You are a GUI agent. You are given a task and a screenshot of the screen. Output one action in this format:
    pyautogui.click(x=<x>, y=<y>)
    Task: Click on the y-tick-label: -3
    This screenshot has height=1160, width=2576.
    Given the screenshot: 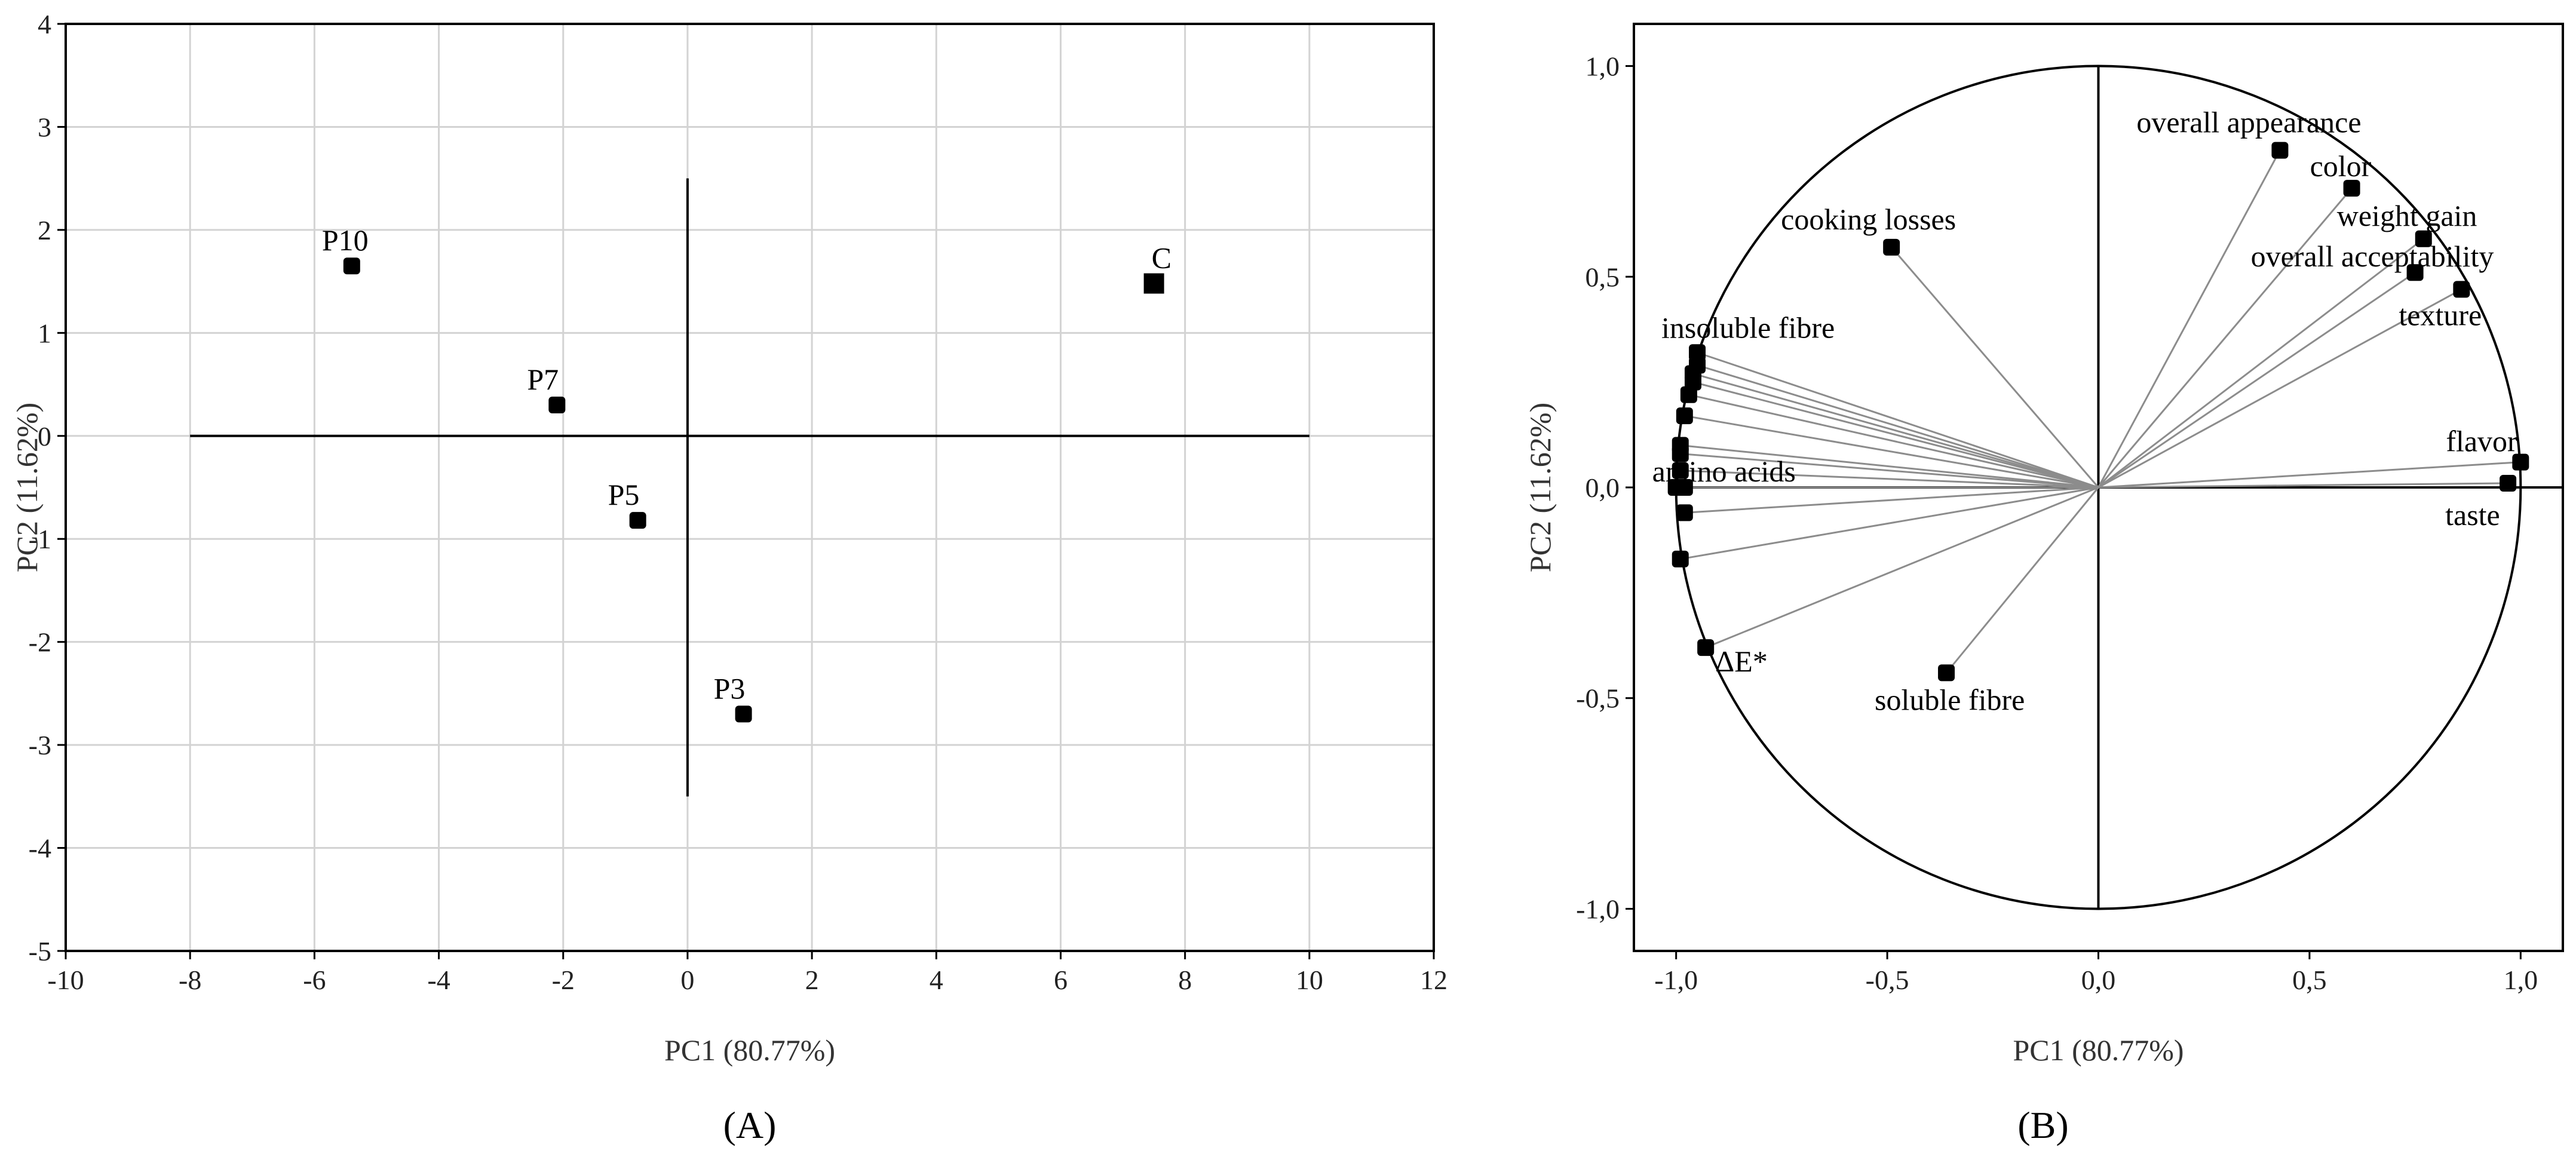 What is the action you would take?
    pyautogui.click(x=40, y=745)
    